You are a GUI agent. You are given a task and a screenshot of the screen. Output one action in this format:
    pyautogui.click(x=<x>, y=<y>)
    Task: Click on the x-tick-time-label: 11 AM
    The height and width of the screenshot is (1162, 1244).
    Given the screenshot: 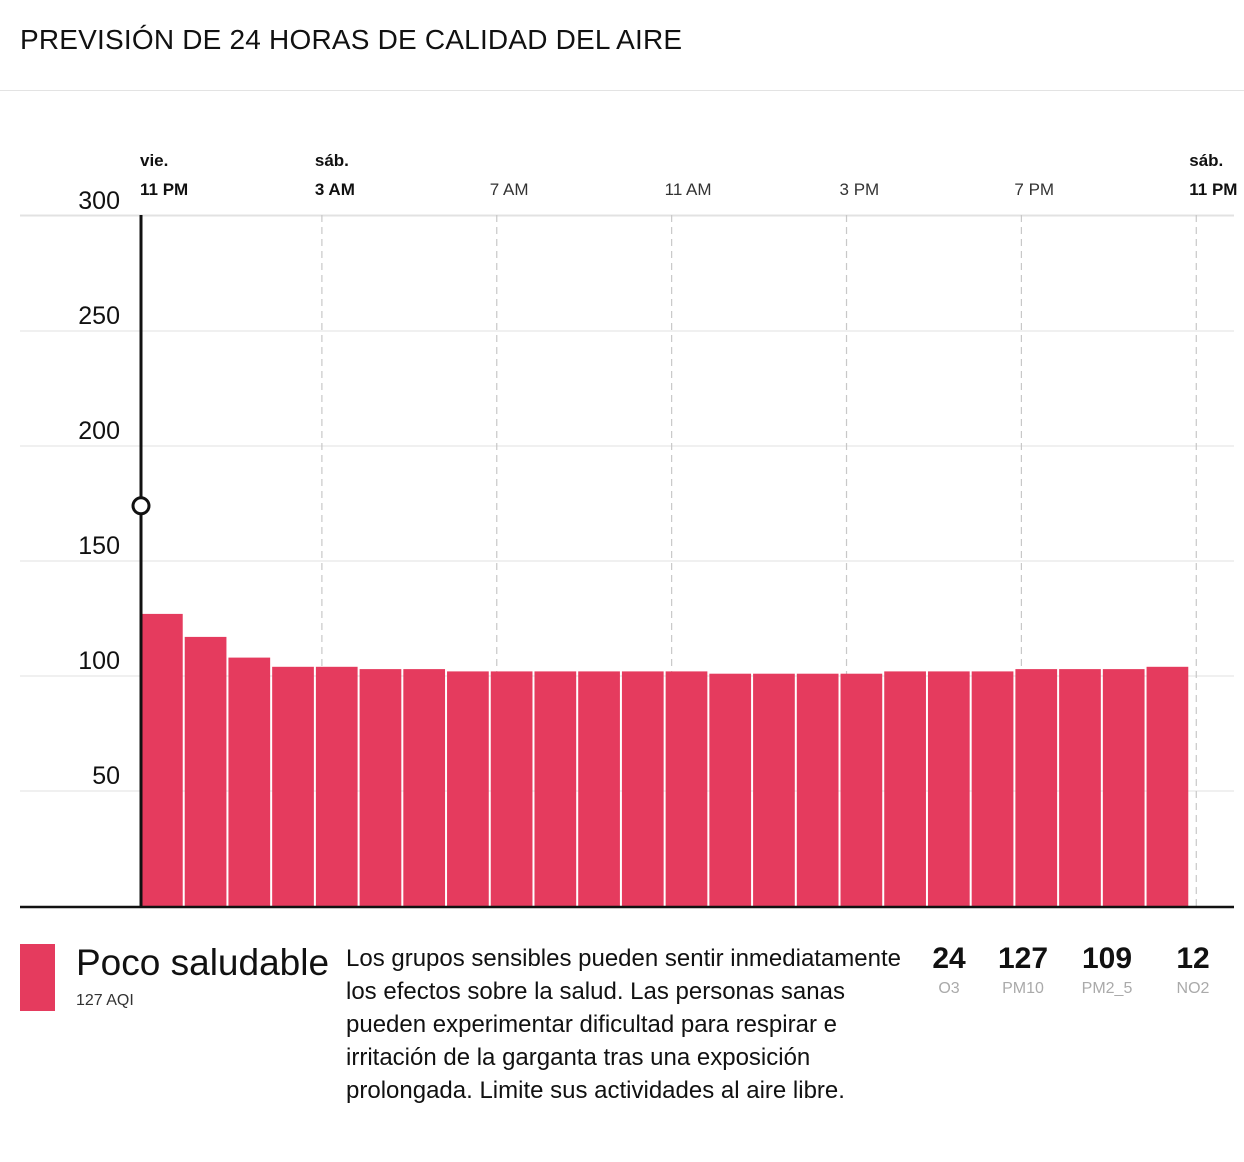 What is the action you would take?
    pyautogui.click(x=688, y=189)
    